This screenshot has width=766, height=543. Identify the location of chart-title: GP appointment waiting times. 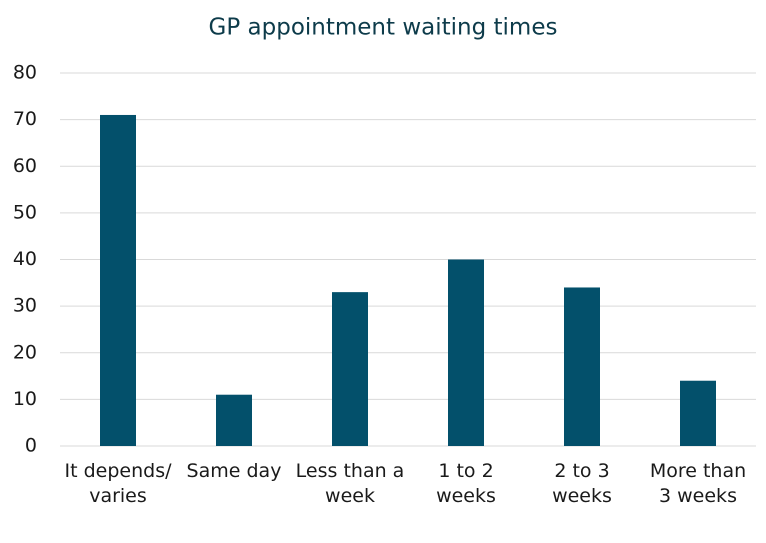
(383, 28).